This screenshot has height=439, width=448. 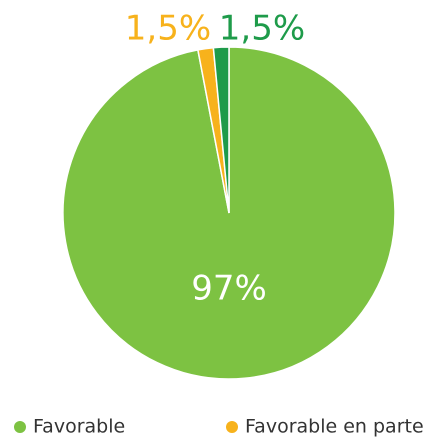 What do you see at coordinates (334, 427) in the screenshot?
I see `legend-label: Favorable en parte` at bounding box center [334, 427].